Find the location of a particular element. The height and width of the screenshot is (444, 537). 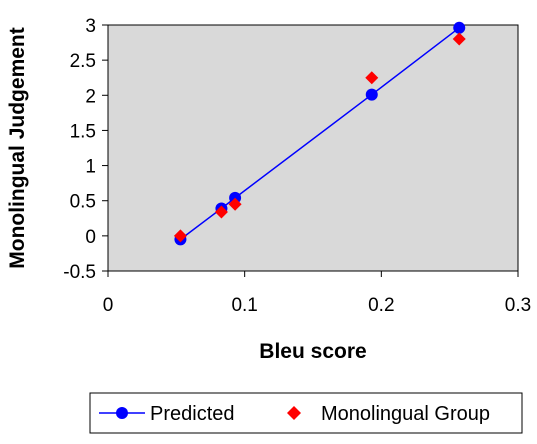

legend-predicted-marker is located at coordinates (122, 413).